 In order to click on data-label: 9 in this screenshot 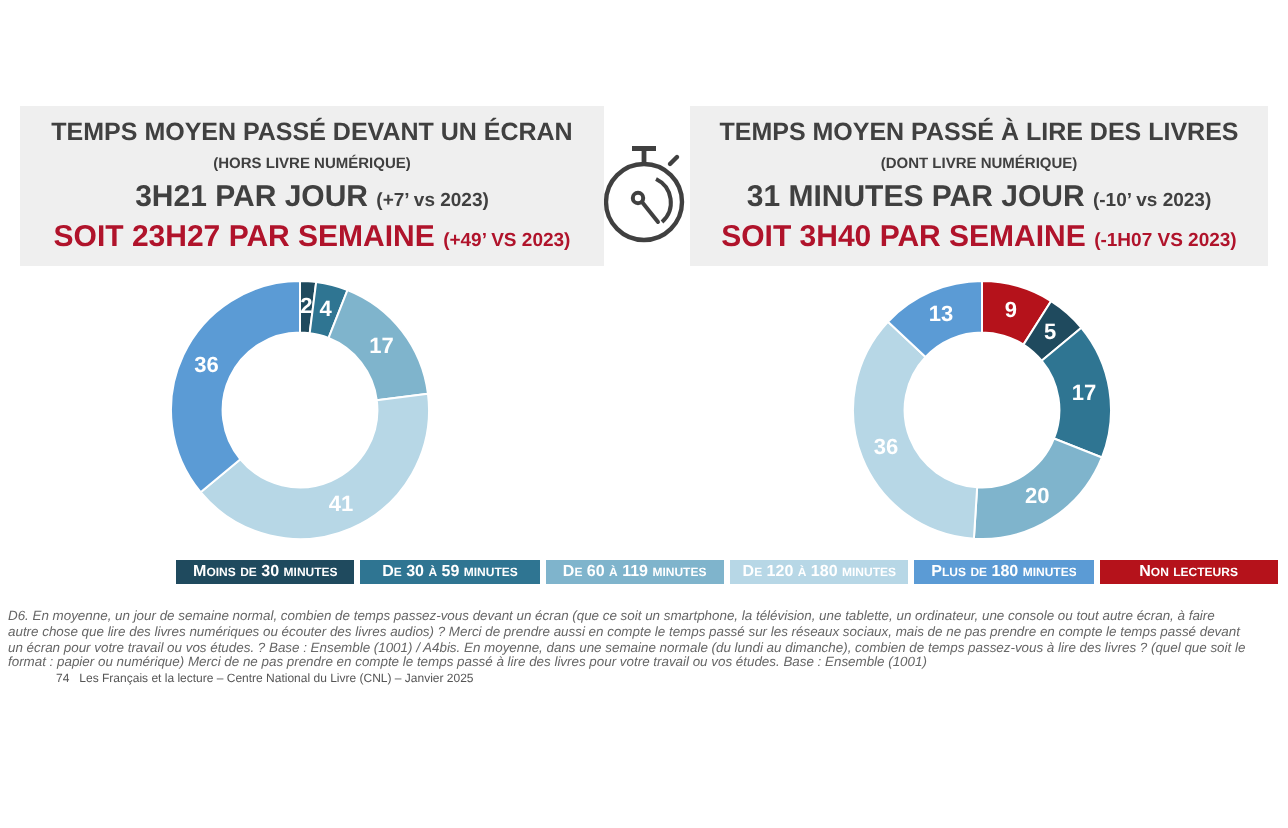, I will do `click(1010, 310)`.